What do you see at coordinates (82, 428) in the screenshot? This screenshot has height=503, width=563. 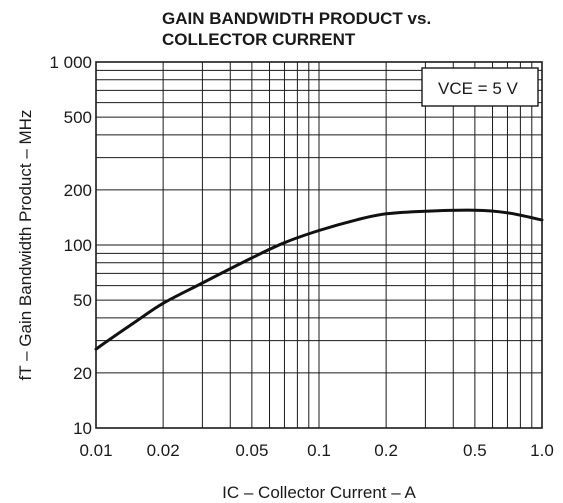 I see `y-tick-label: 10` at bounding box center [82, 428].